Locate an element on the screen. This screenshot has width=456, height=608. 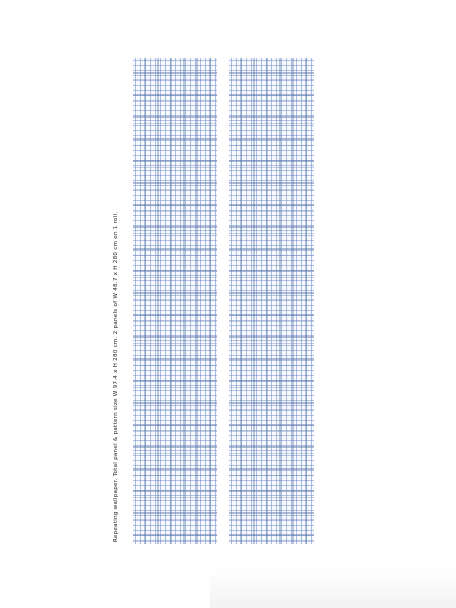
wallpaper-panel-left is located at coordinates (175, 301).